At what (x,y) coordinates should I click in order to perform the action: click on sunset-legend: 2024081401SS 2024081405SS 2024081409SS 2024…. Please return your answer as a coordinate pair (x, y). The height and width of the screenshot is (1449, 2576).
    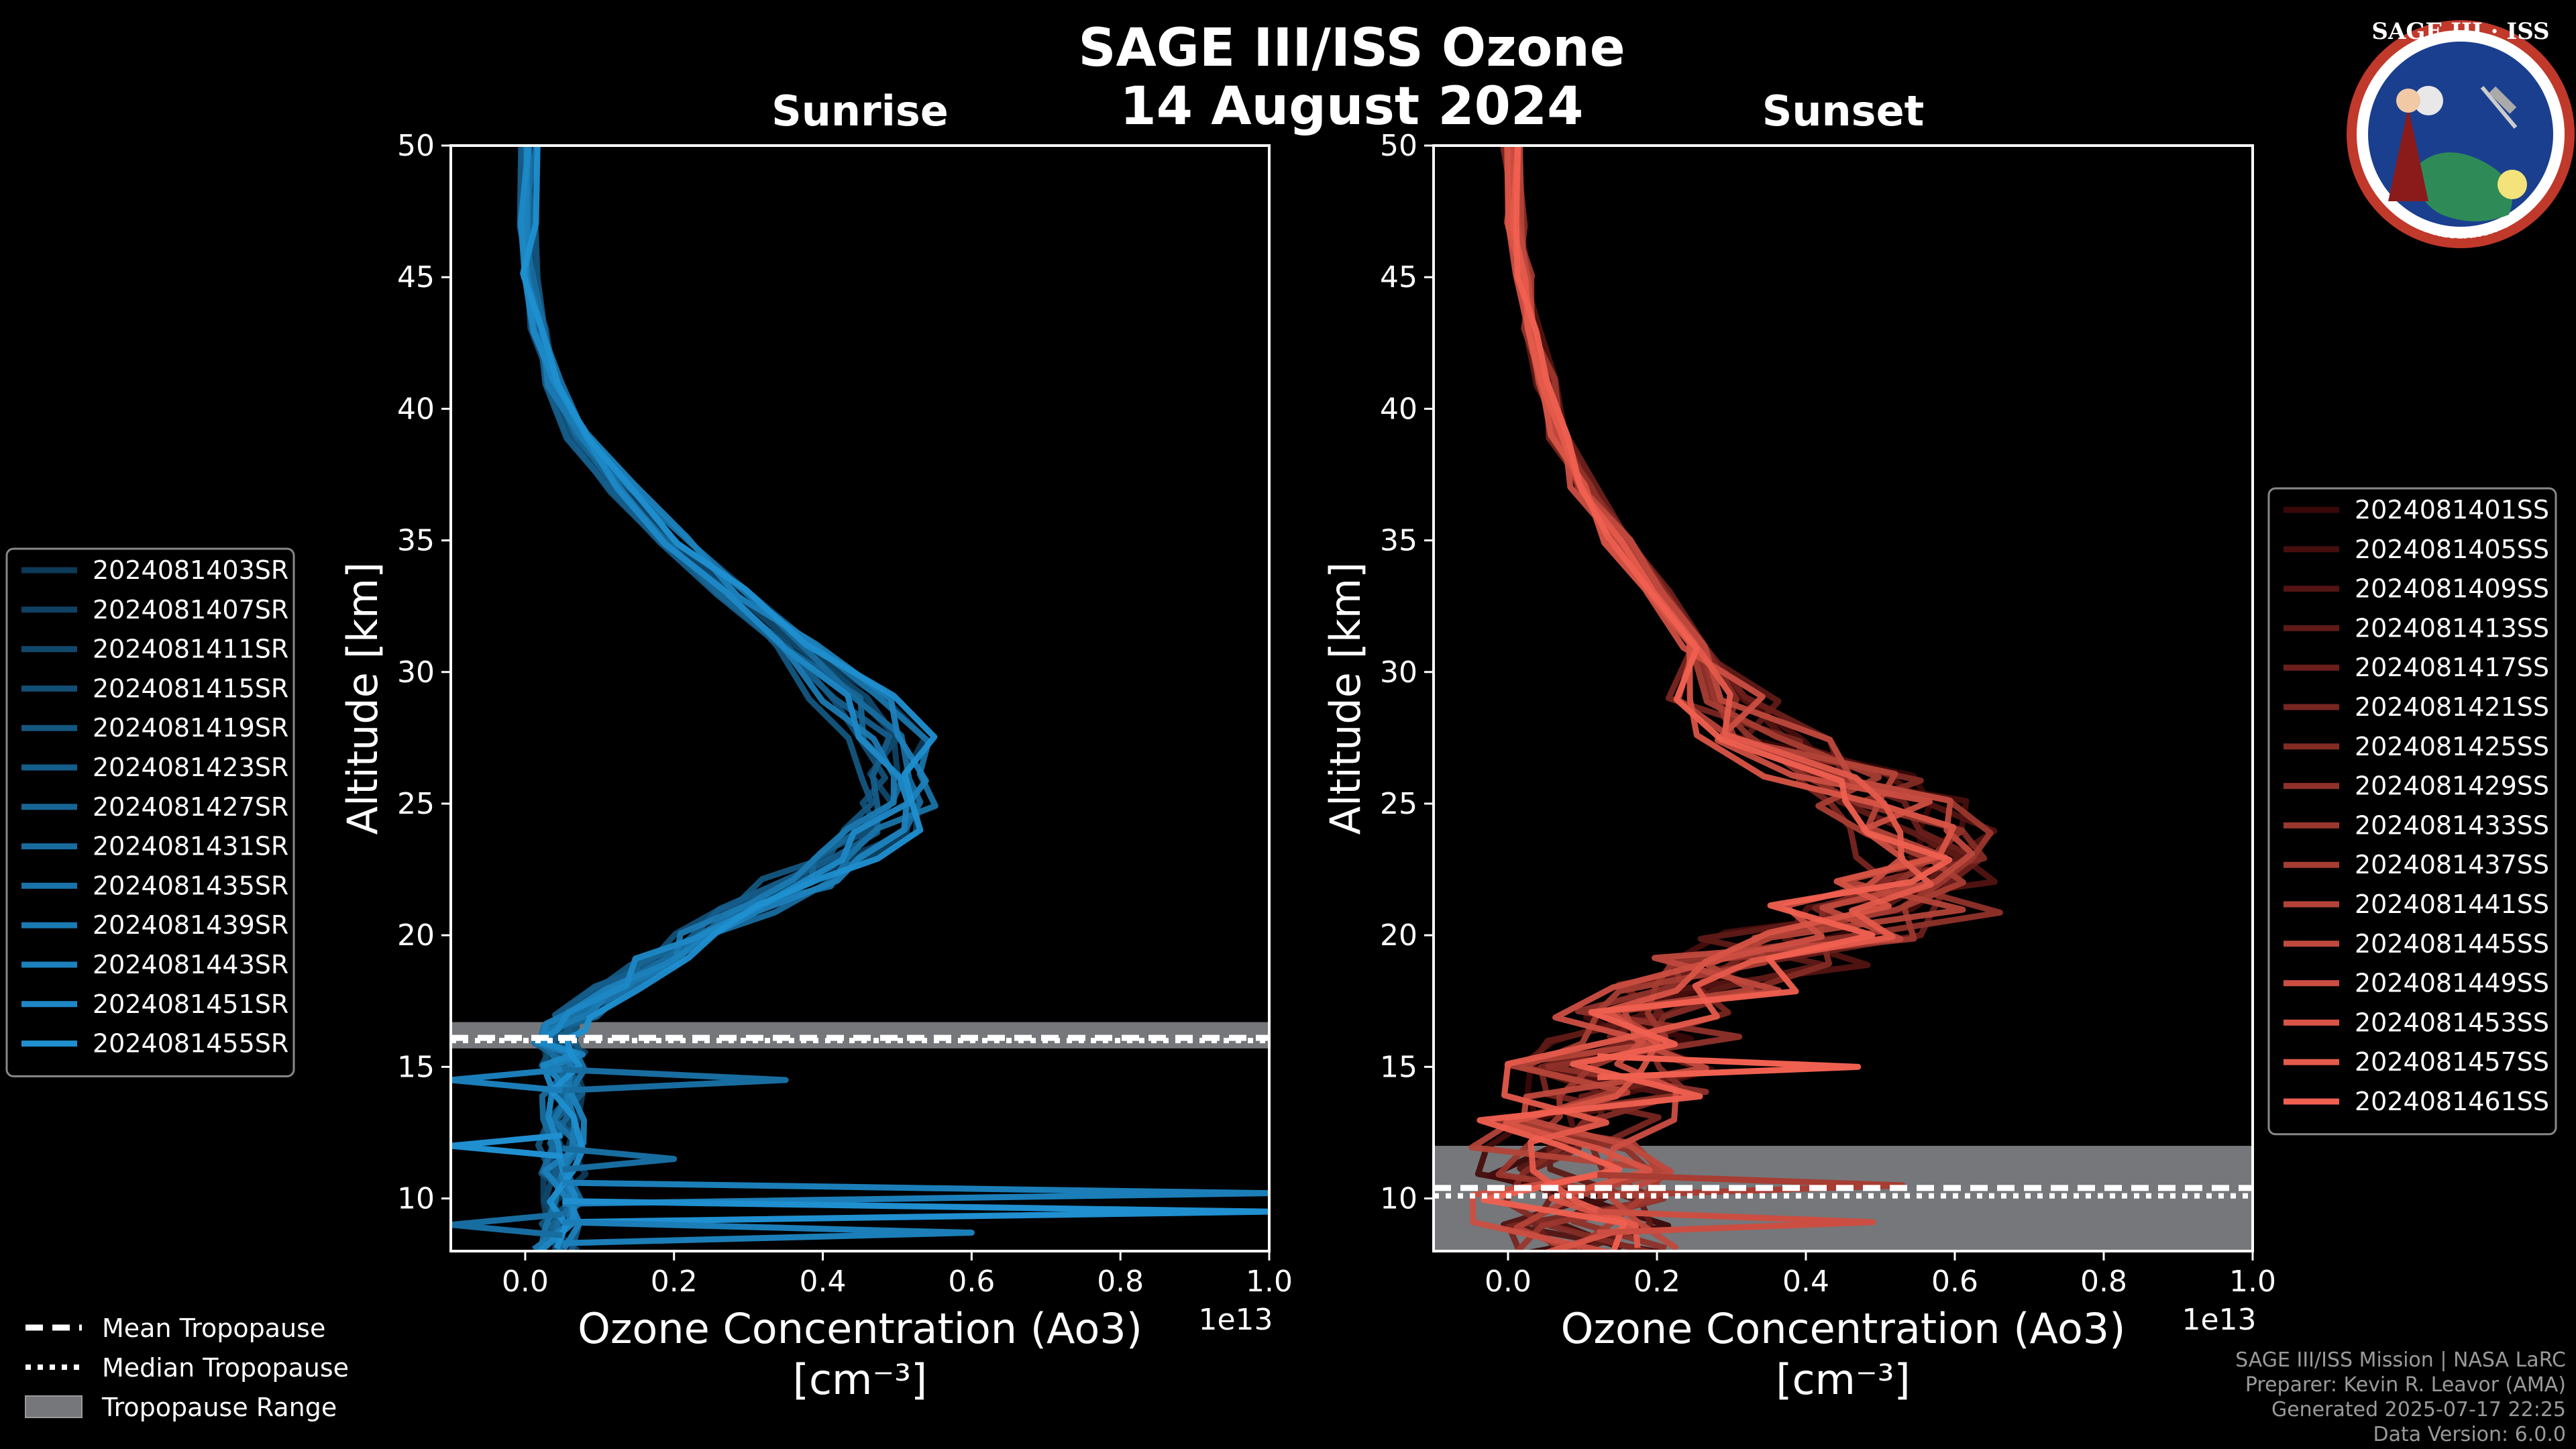
    Looking at the image, I should click on (2412, 811).